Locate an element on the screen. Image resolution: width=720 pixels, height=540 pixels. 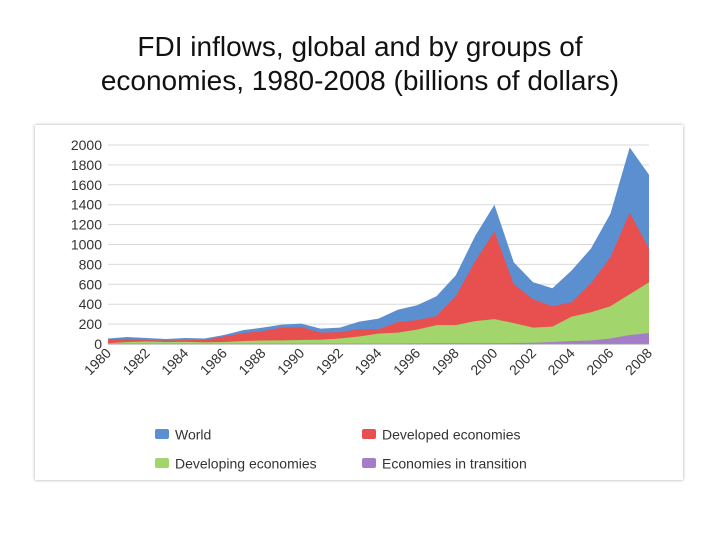
legend-world: World is located at coordinates (183, 433).